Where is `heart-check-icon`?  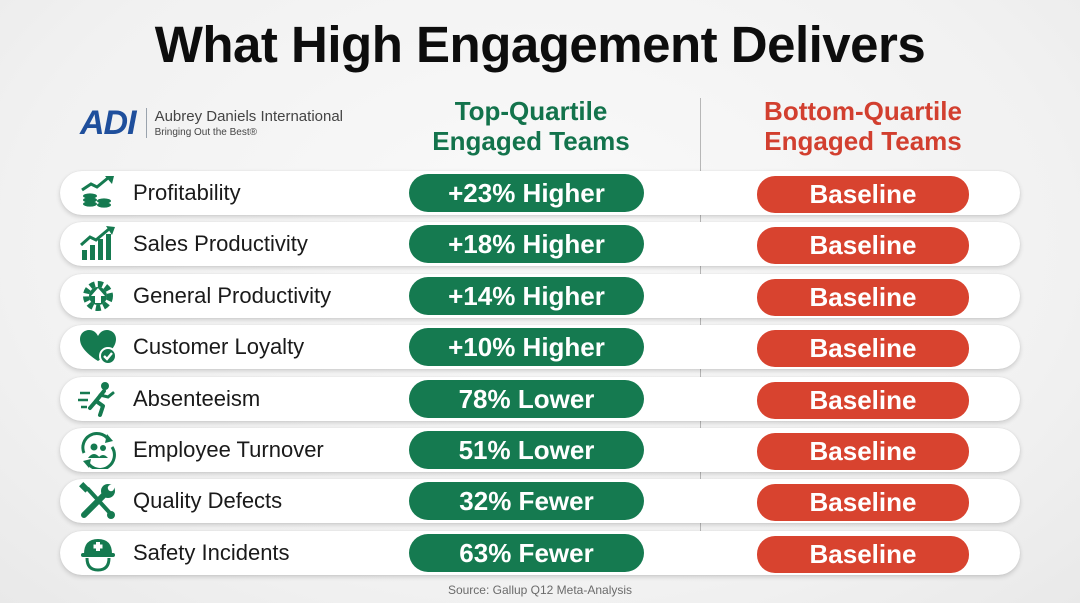
heart-check-icon is located at coordinates (98, 348).